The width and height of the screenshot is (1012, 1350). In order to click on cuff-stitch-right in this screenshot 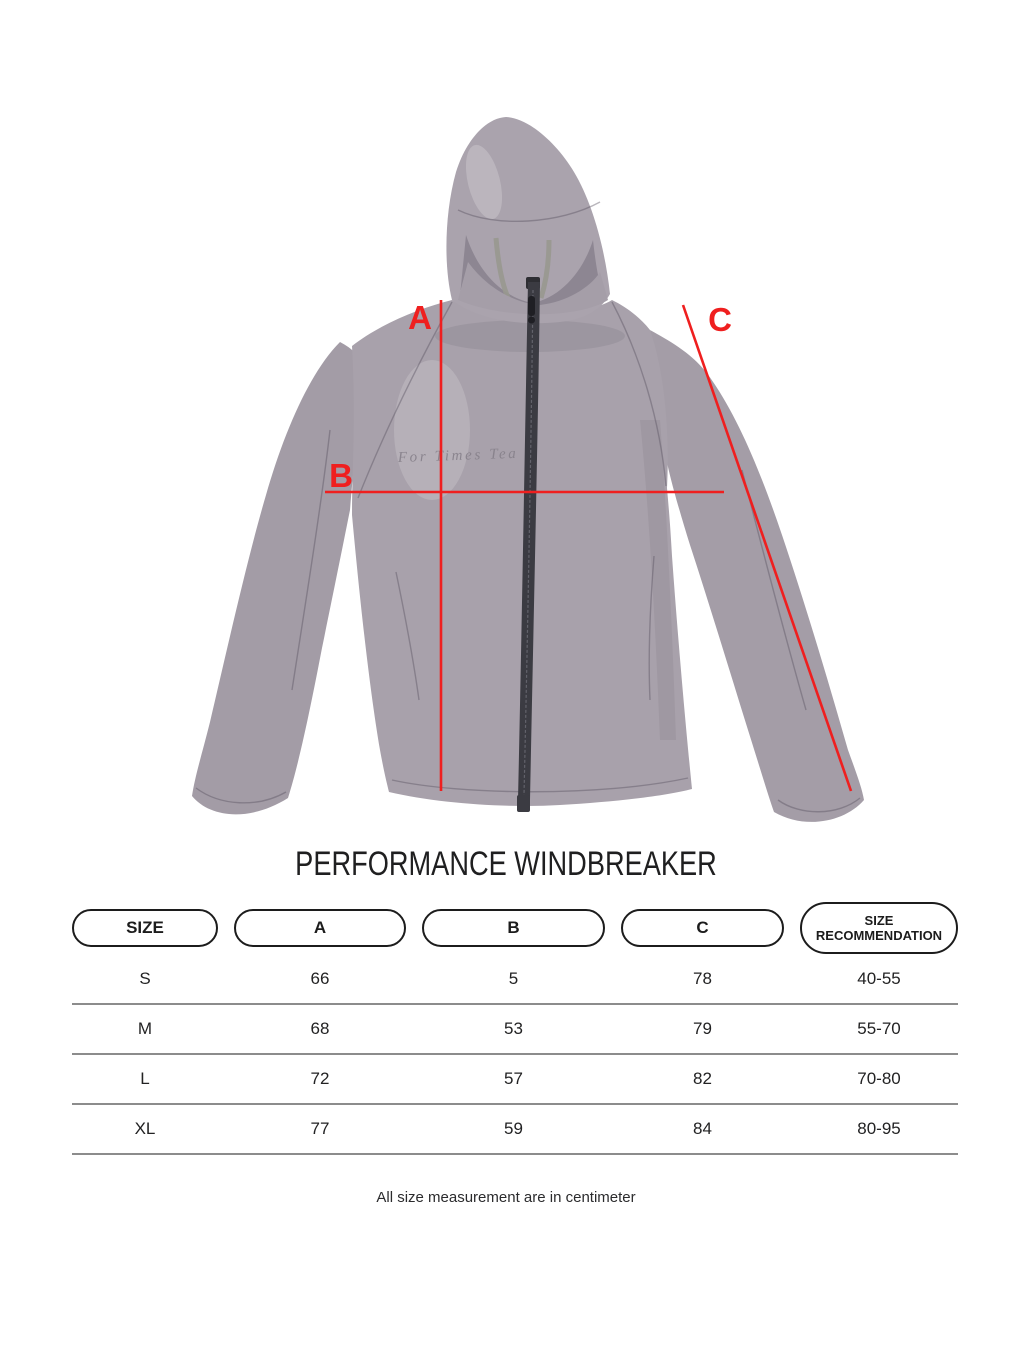, I will do `click(819, 805)`.